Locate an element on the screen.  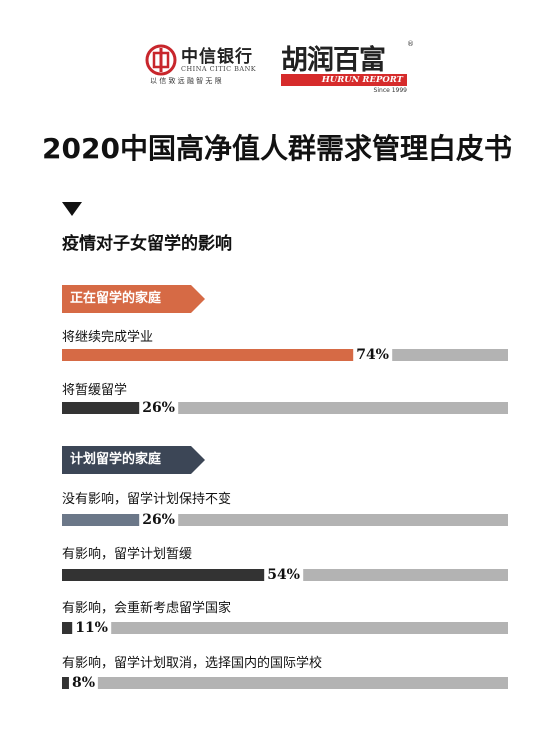
citic-name-cn: 中信银行 is located at coordinates (217, 57).